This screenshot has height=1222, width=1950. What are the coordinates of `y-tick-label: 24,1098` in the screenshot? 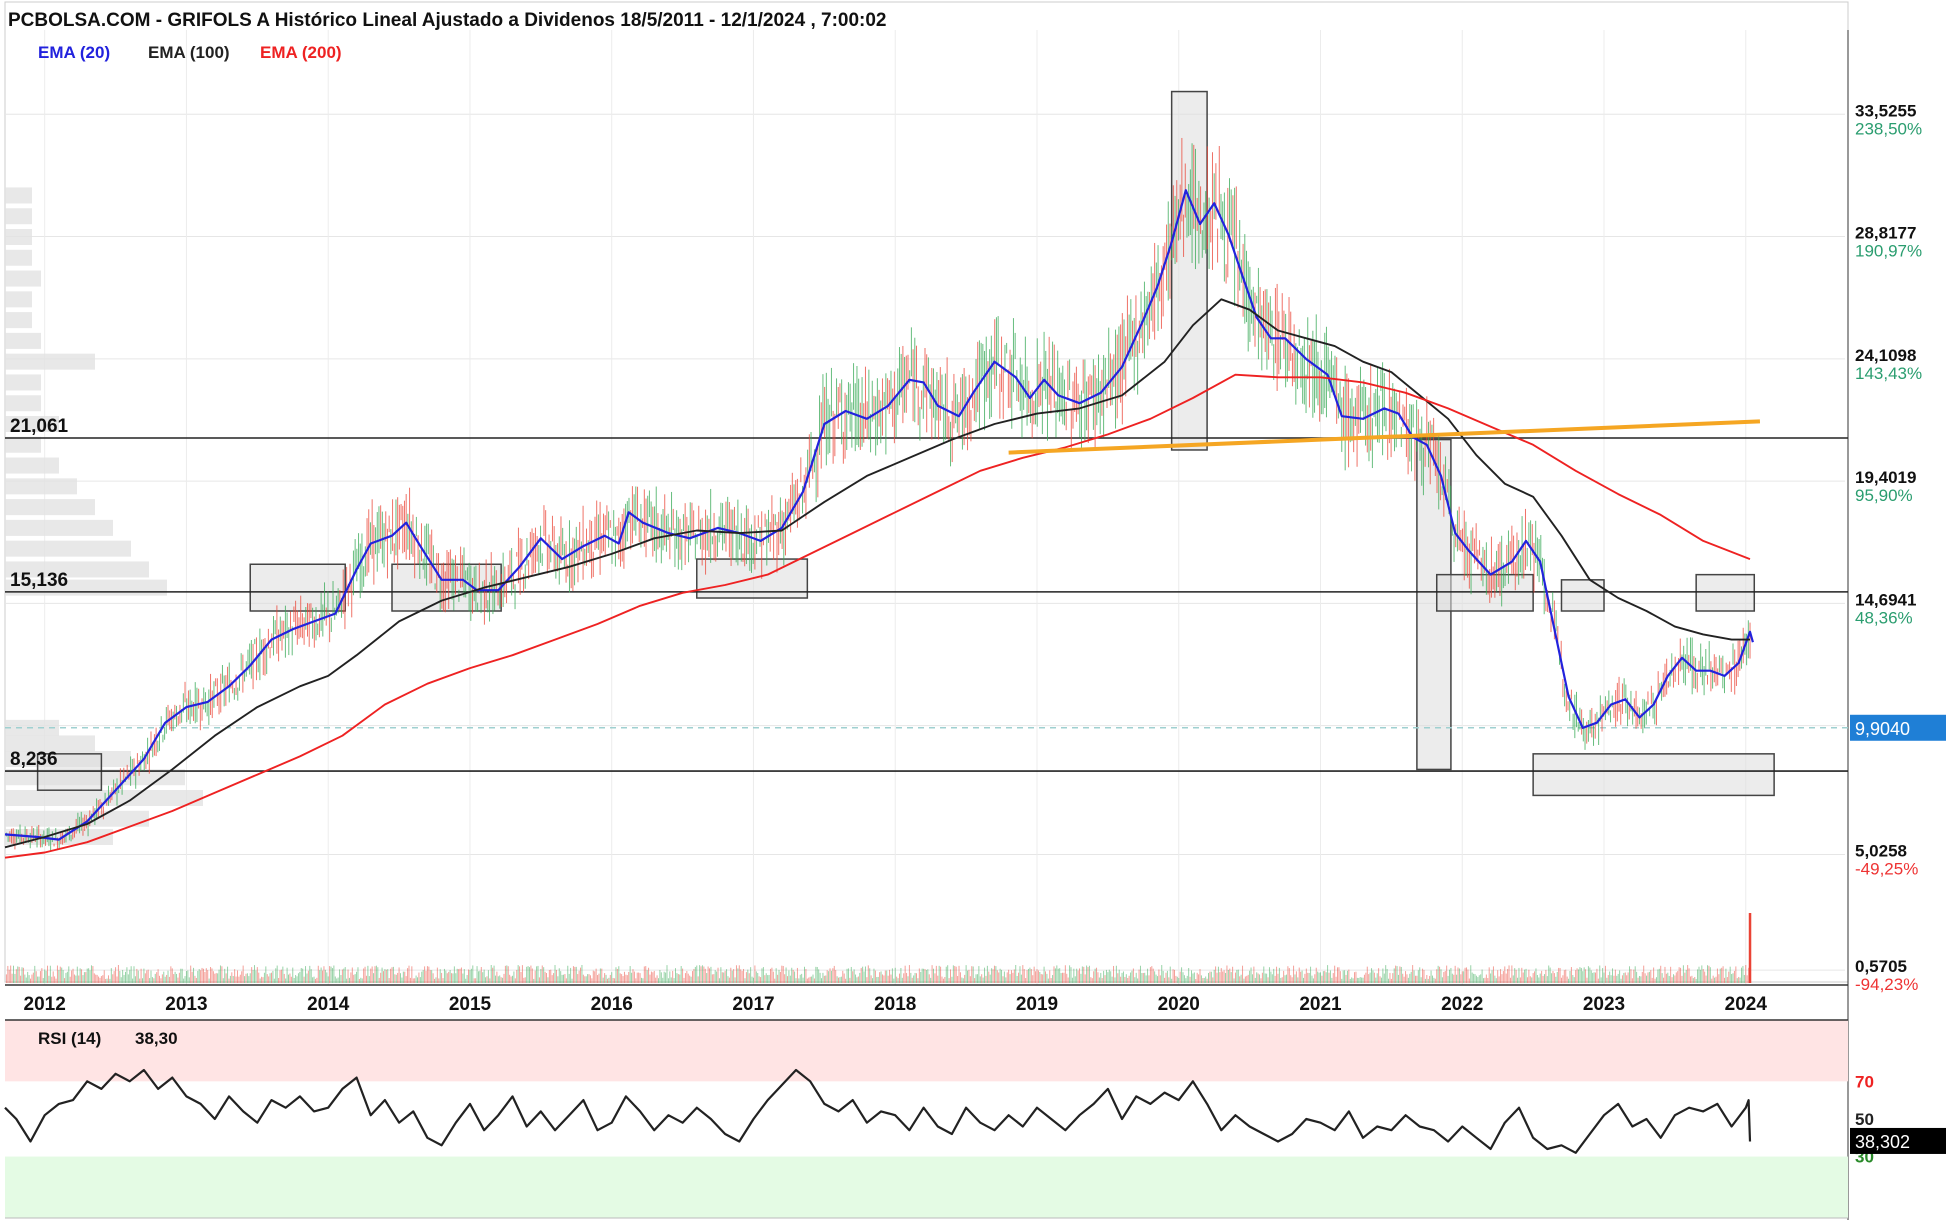 It's located at (1885, 355).